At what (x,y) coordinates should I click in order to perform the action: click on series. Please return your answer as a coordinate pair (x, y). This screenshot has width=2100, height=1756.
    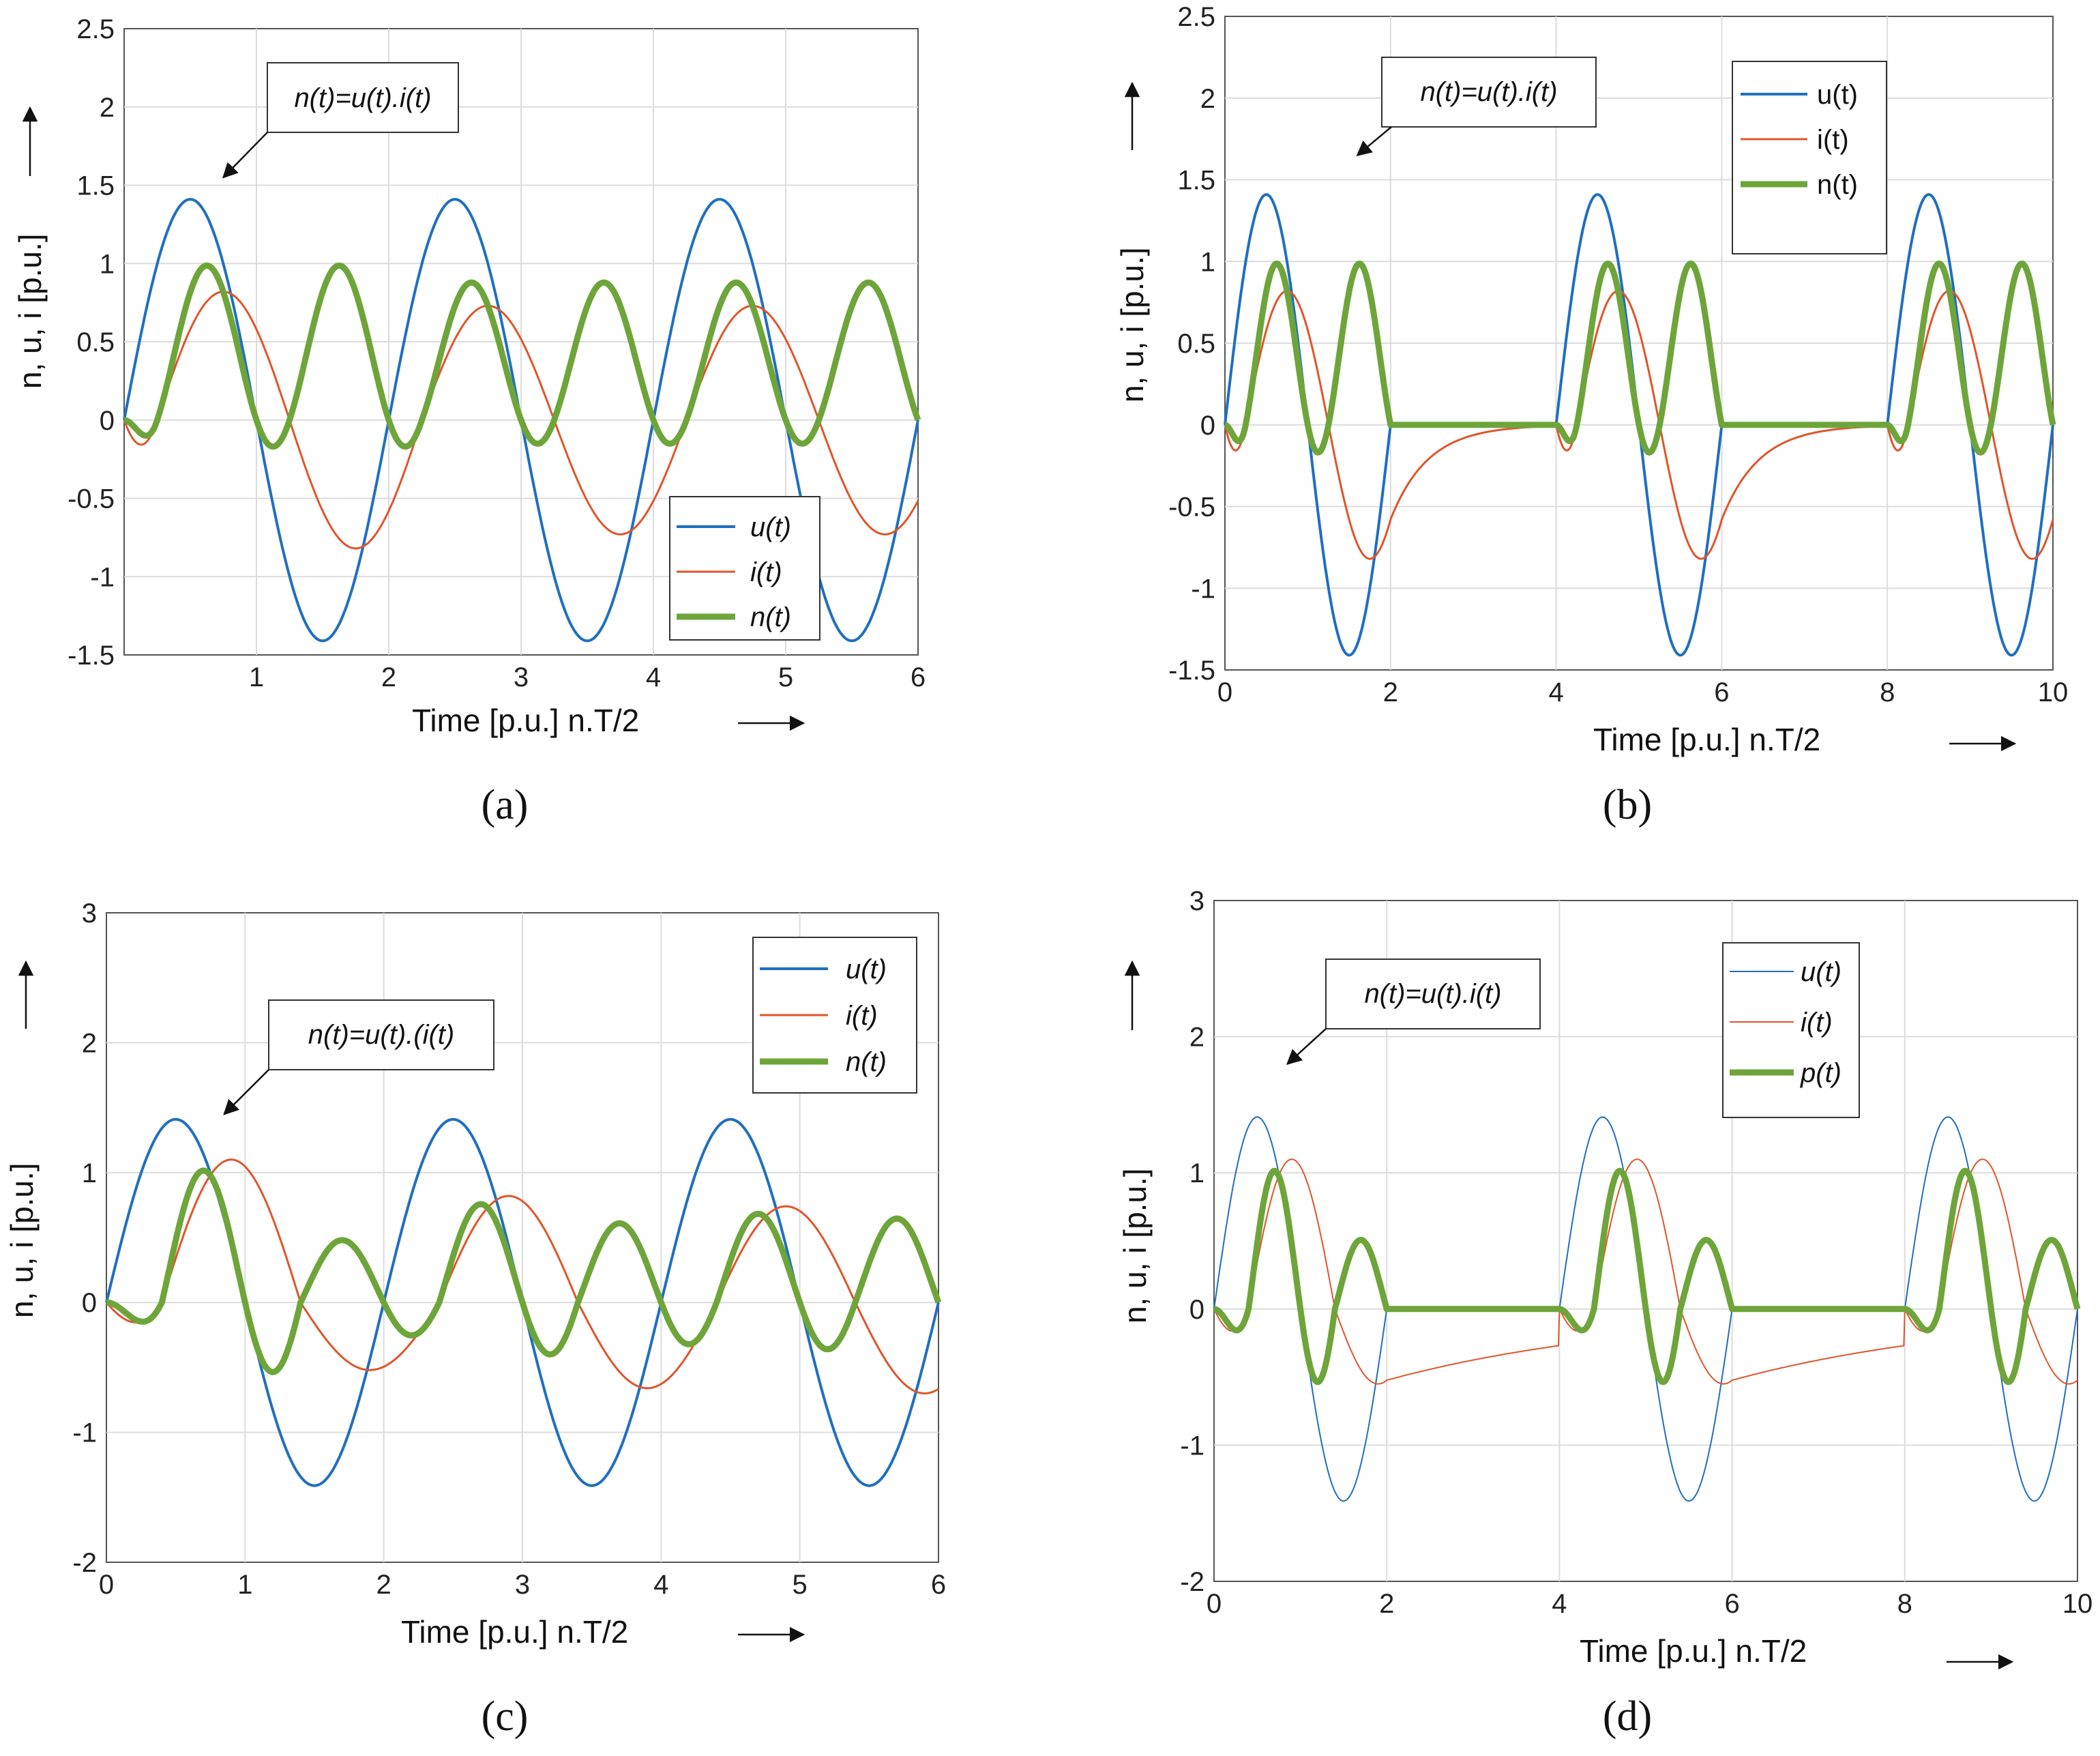
    Looking at the image, I should click on (521, 420).